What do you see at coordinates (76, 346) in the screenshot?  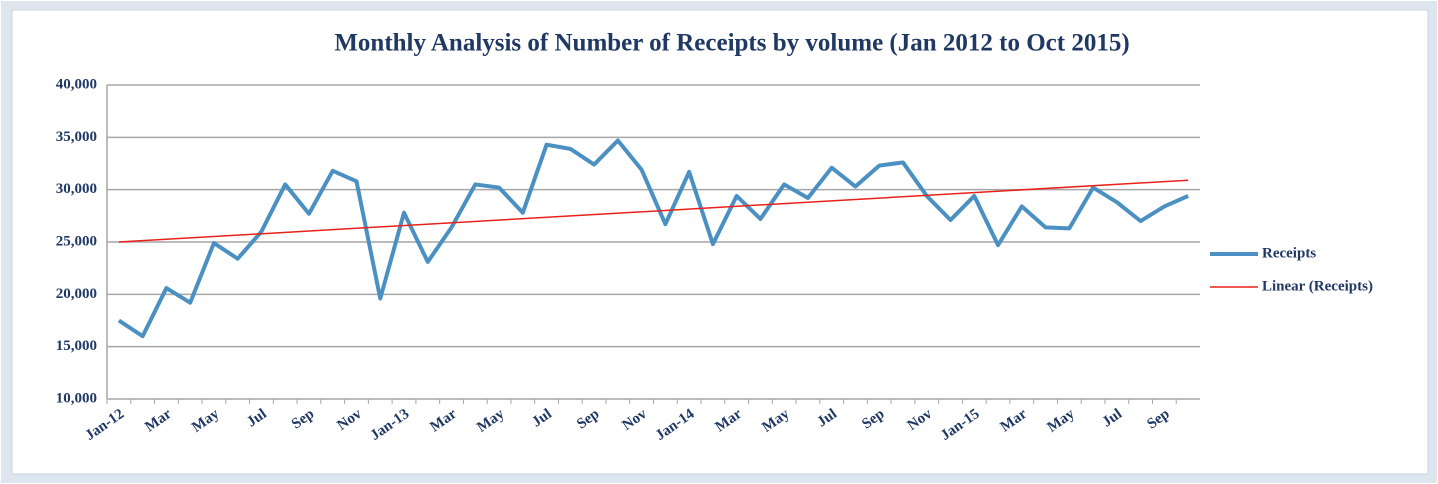 I see `y-tick-label: 15,000` at bounding box center [76, 346].